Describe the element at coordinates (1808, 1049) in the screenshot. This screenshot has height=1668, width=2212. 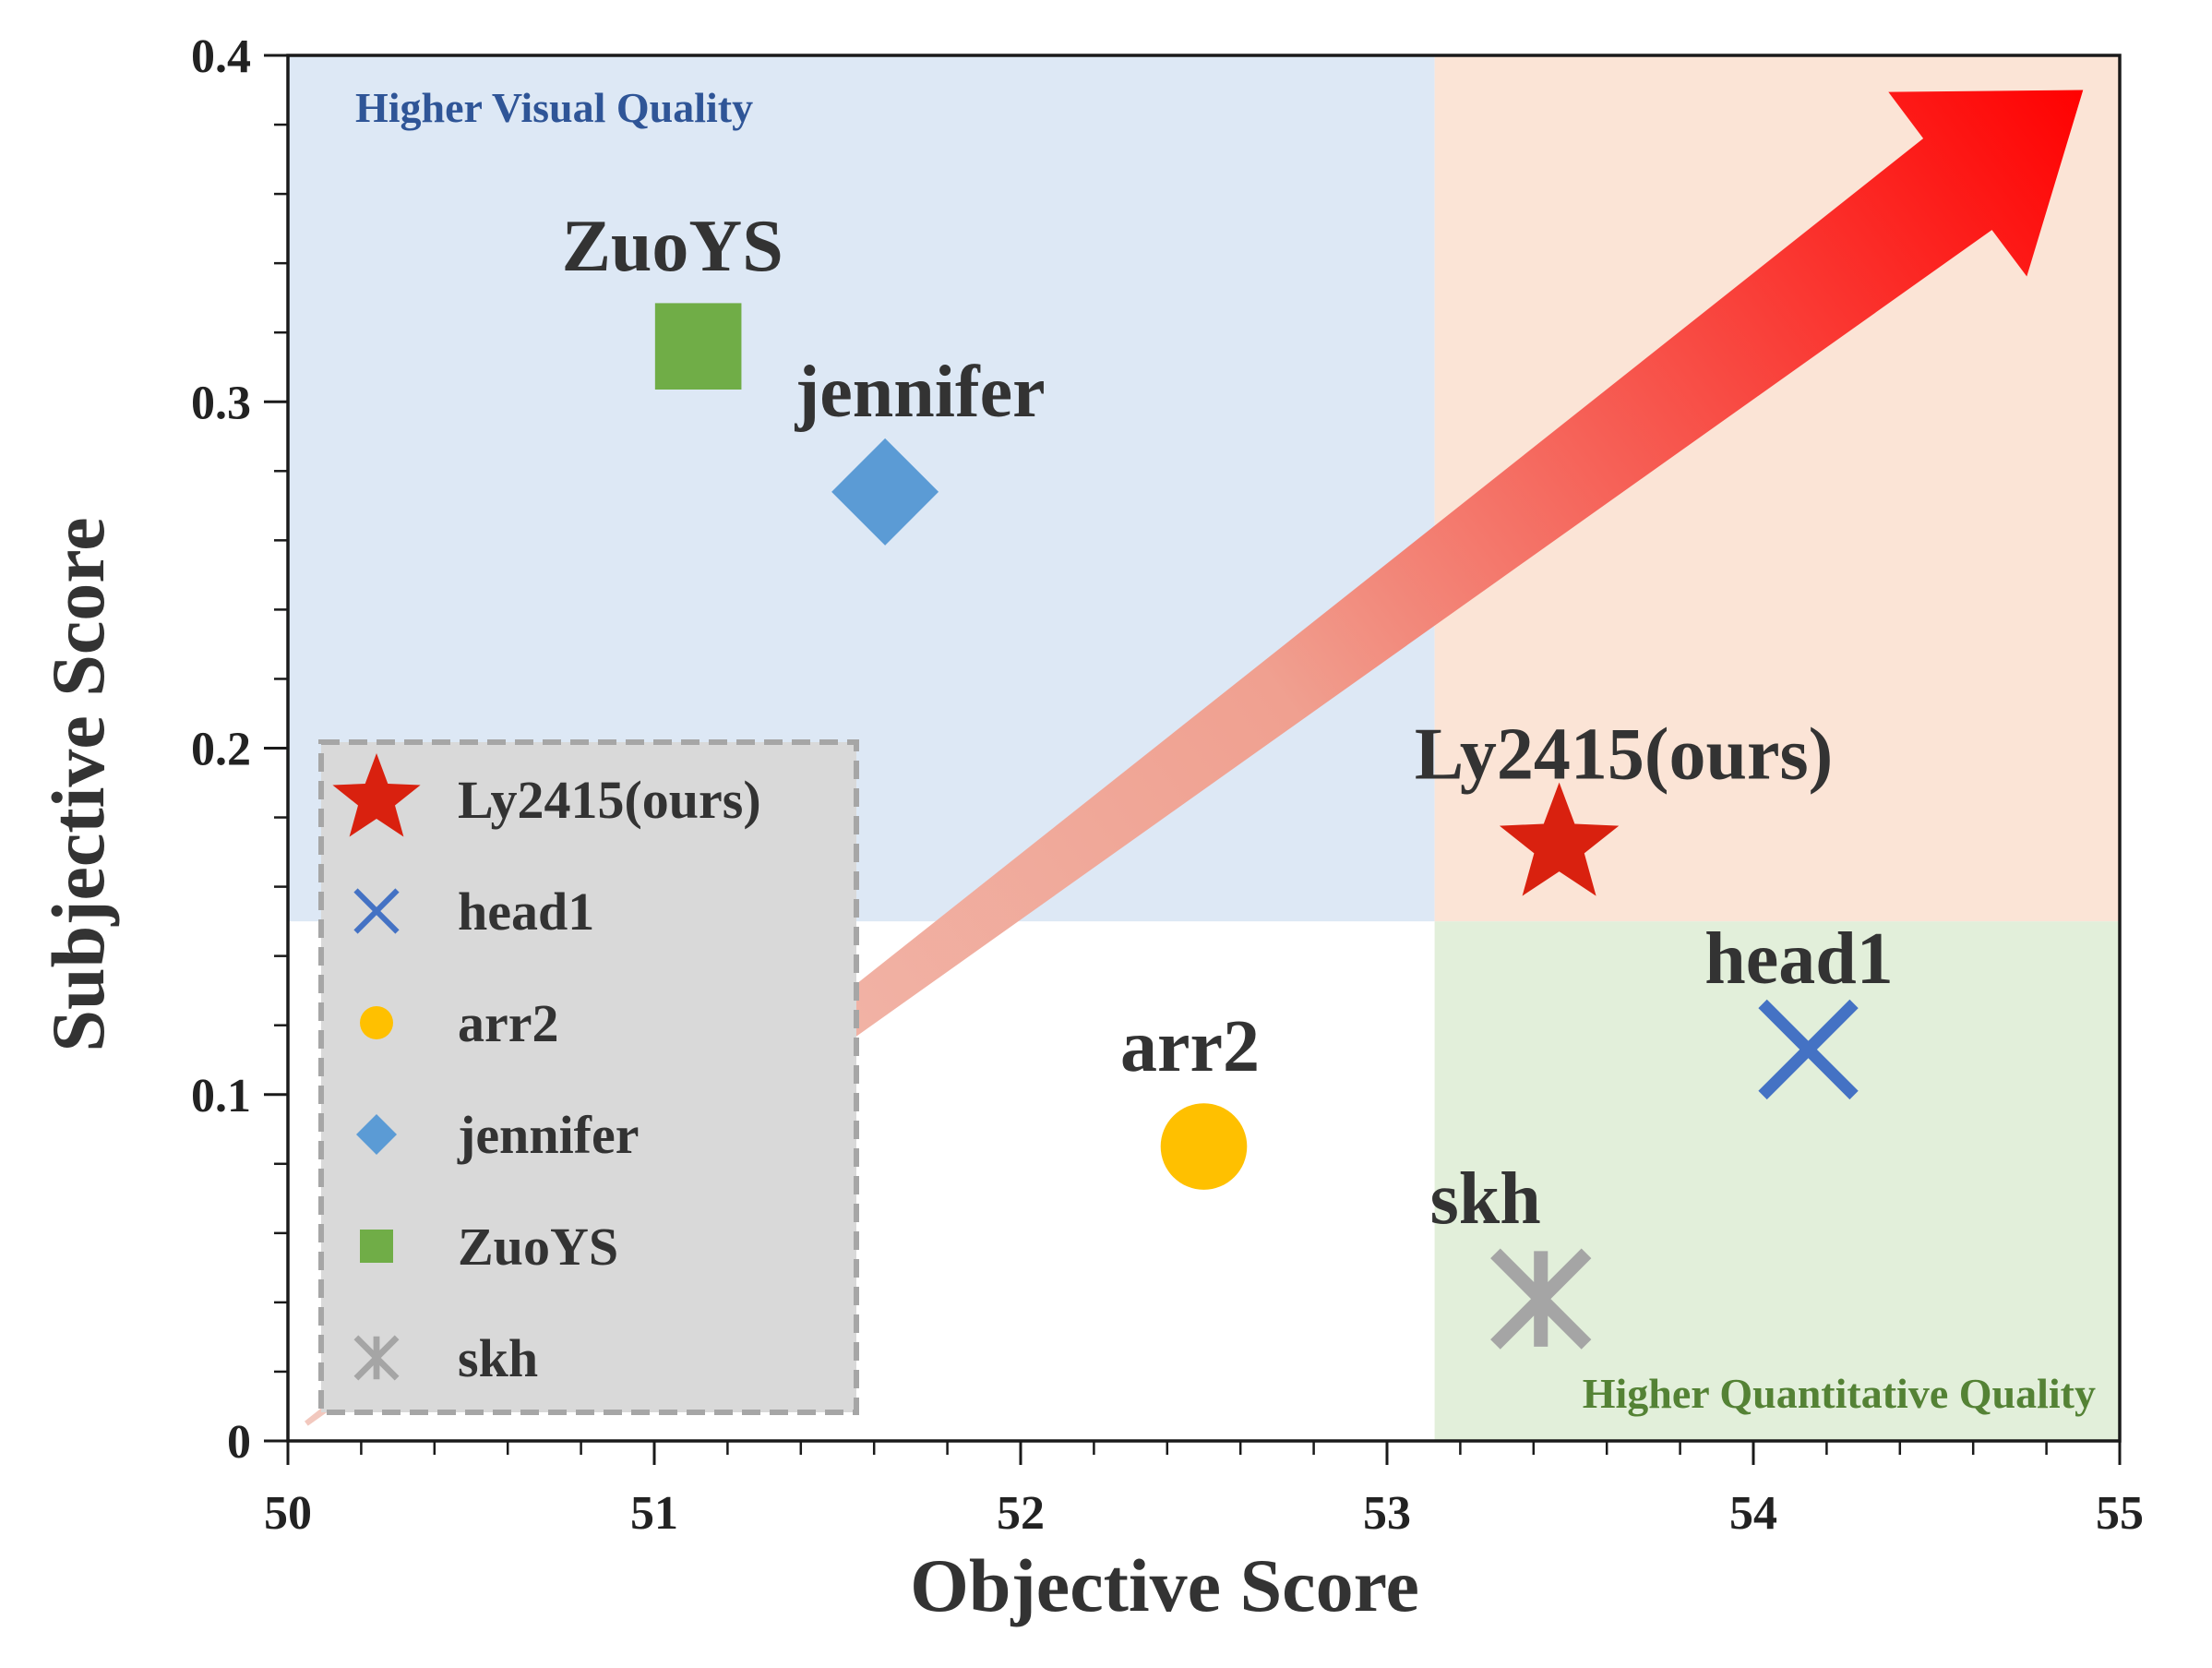
I see `data-point-head1` at that location.